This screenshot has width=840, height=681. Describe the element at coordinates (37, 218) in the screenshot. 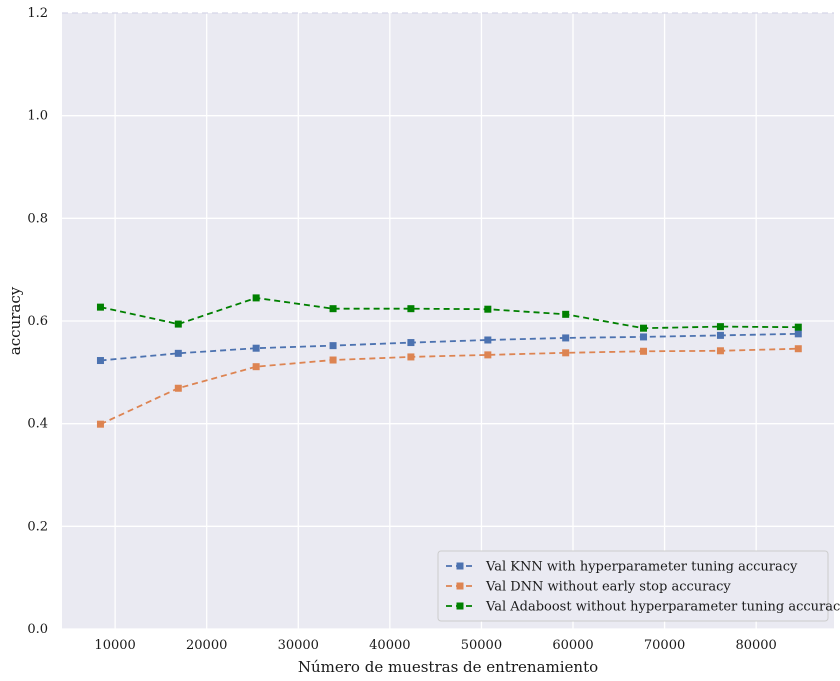

I see `y-tick-label: 0.8` at that location.